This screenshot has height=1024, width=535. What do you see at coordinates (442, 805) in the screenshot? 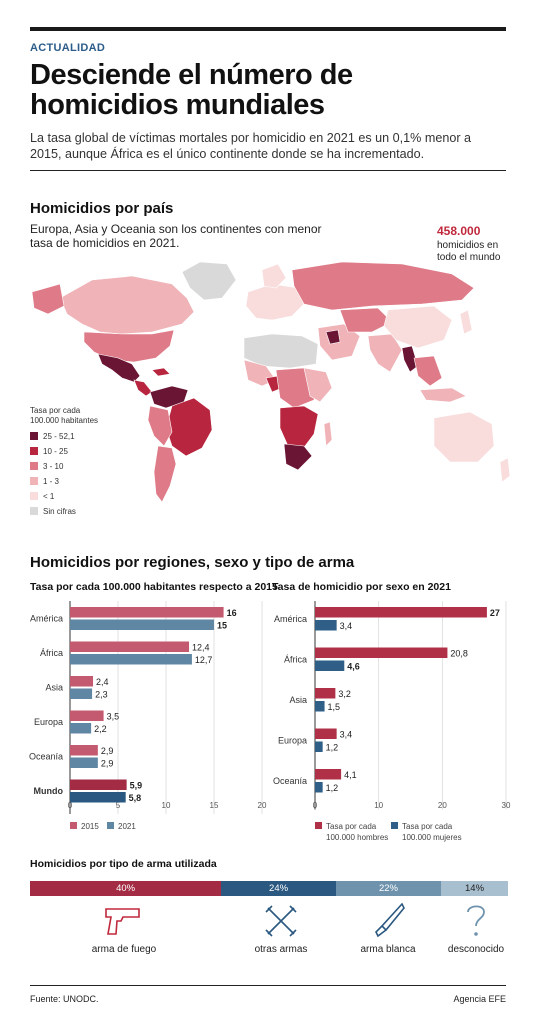
I see `x-tick-label: 20` at bounding box center [442, 805].